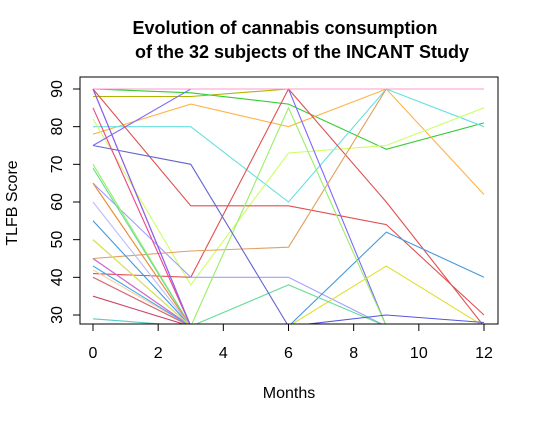 Image resolution: width=540 pixels, height=427 pixels. What do you see at coordinates (57, 89) in the screenshot?
I see `y-tick-label: 90` at bounding box center [57, 89].